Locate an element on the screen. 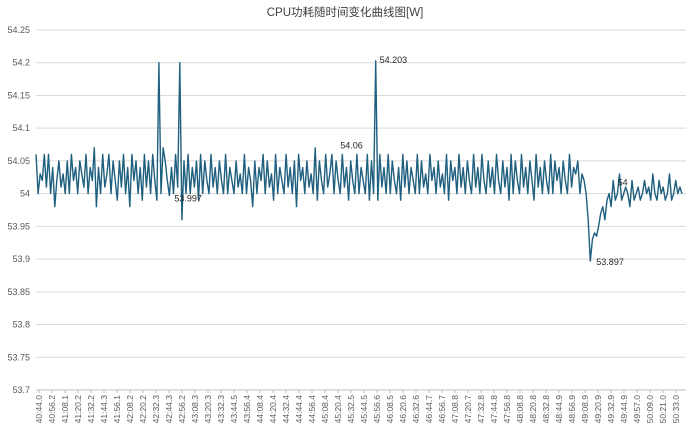 The width and height of the screenshot is (690, 429). x-tick-label: 50:09.0 is located at coordinates (650, 409).